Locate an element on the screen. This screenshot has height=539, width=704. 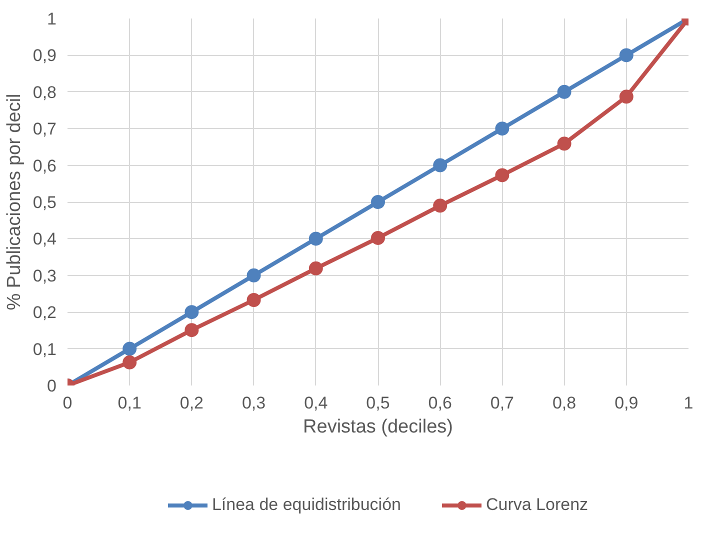
legend-label: Línea de equidistribución is located at coordinates (306, 505).